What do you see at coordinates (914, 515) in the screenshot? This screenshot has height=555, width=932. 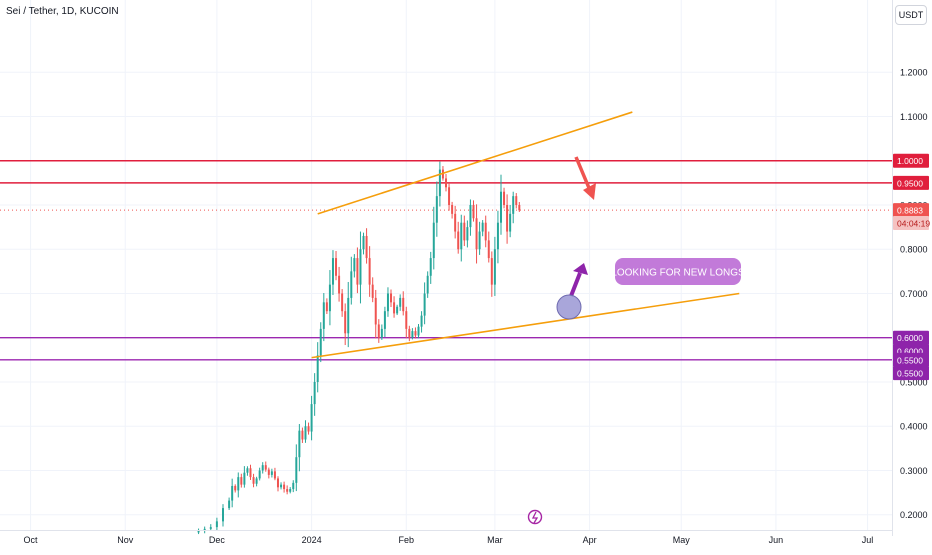 I see `y-tick-label: 0.2000` at bounding box center [914, 515].